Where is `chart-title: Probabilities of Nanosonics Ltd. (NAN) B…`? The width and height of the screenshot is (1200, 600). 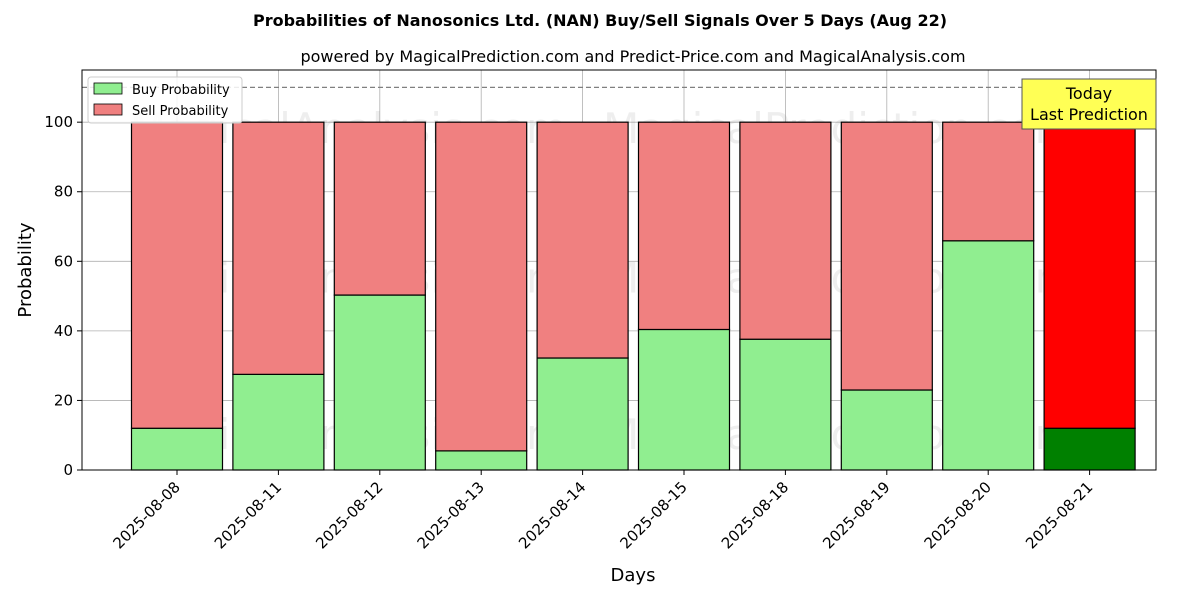 chart-title: Probabilities of Nanosonics Ltd. (NAN) B… is located at coordinates (600, 20).